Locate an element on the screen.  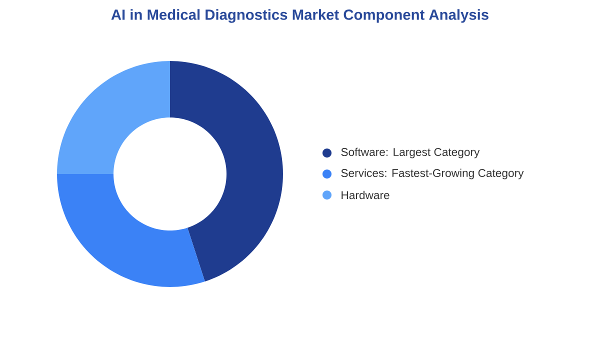
legend-label: Software: Largest Category is located at coordinates (410, 153).